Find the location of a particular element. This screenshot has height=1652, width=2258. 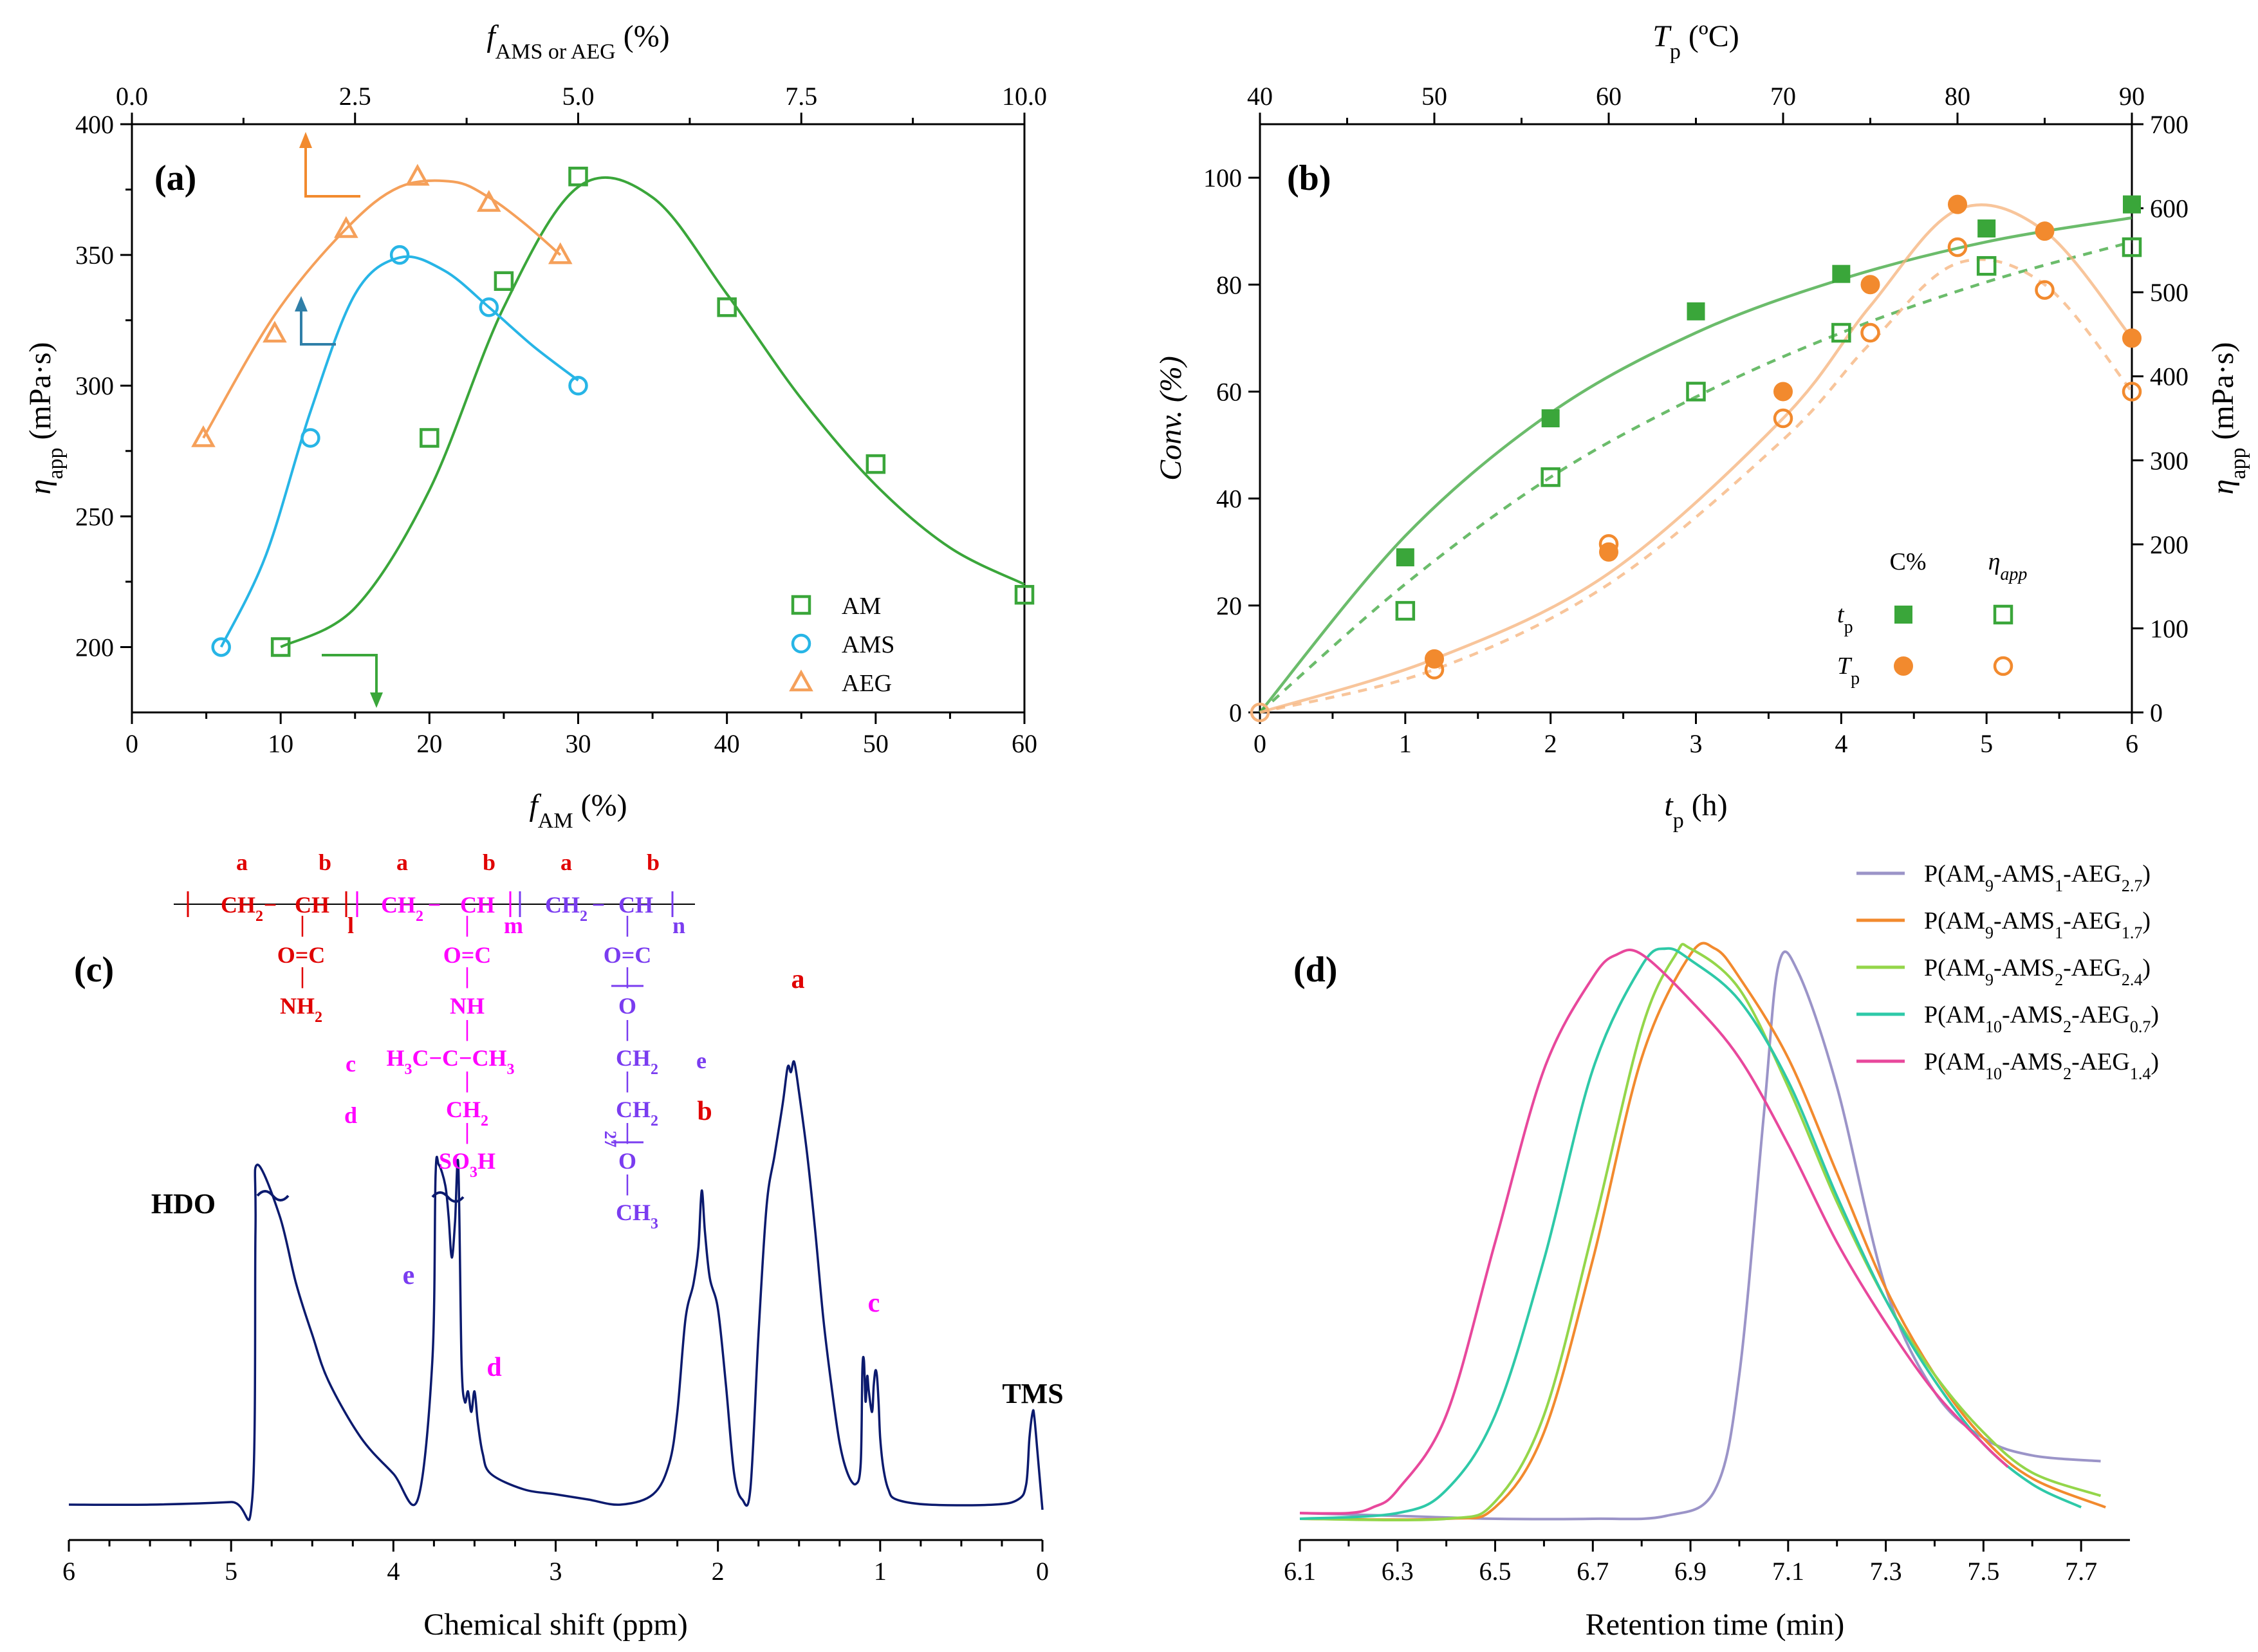

panel-b-label: (b) is located at coordinates (1309, 178).